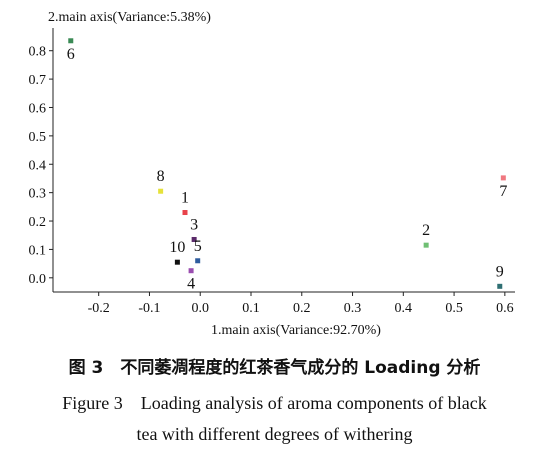 The image size is (549, 463). Describe the element at coordinates (71, 54) in the screenshot. I see `point-label-6: 6` at that location.